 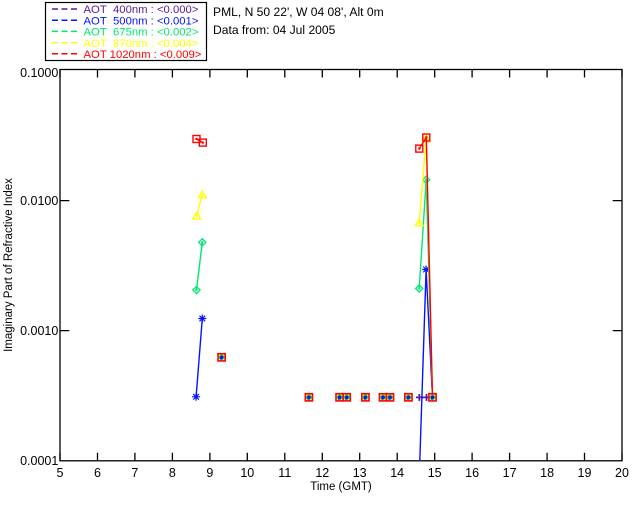 I want to click on svg-text: 6, so click(x=97, y=473).